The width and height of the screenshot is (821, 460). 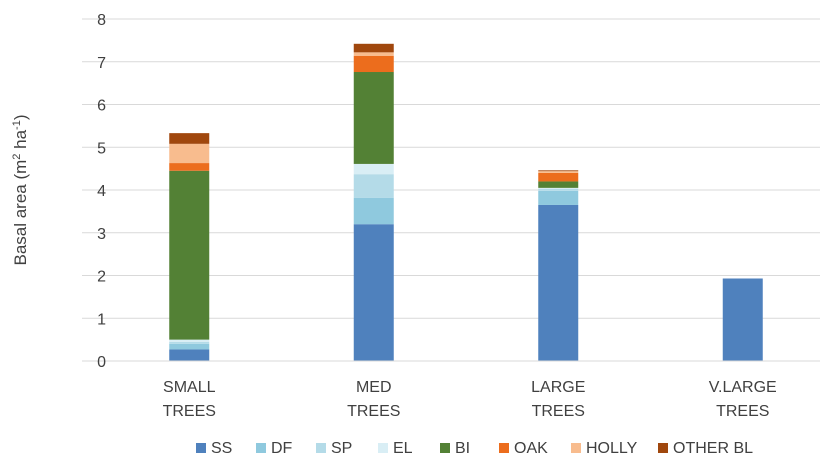 What do you see at coordinates (101, 20) in the screenshot?
I see `y-tick-label: 8` at bounding box center [101, 20].